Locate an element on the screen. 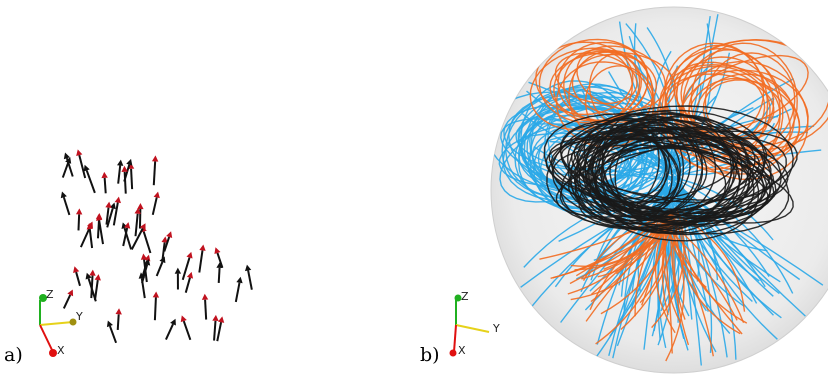  axis-triad-a: Z Y X is located at coordinates (61, 322).